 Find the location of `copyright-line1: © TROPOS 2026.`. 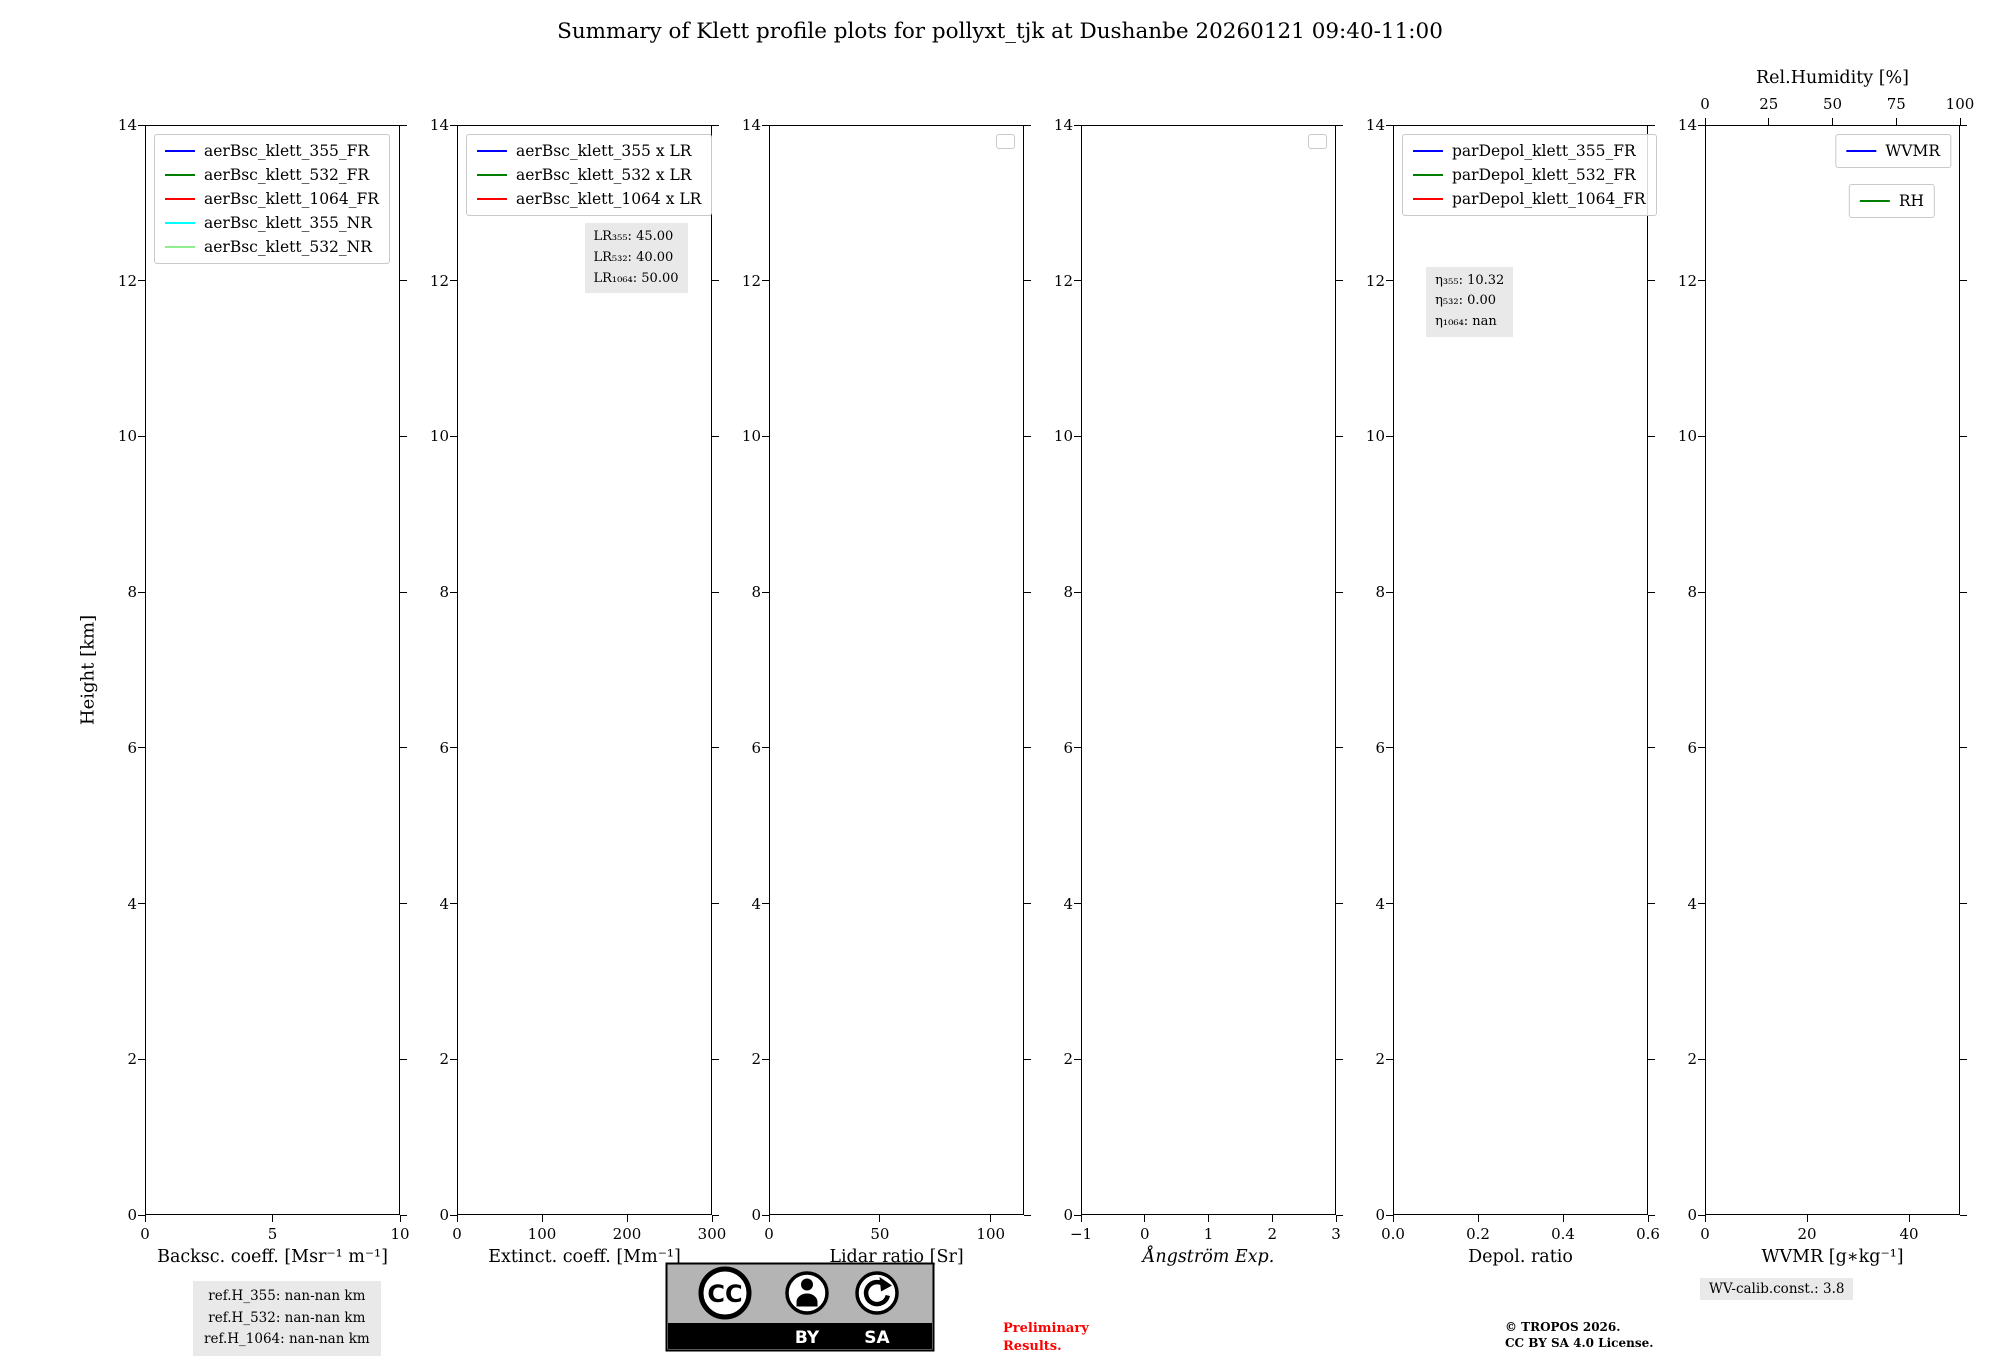

copyright-line1: © TROPOS 2026. is located at coordinates (1563, 1327).